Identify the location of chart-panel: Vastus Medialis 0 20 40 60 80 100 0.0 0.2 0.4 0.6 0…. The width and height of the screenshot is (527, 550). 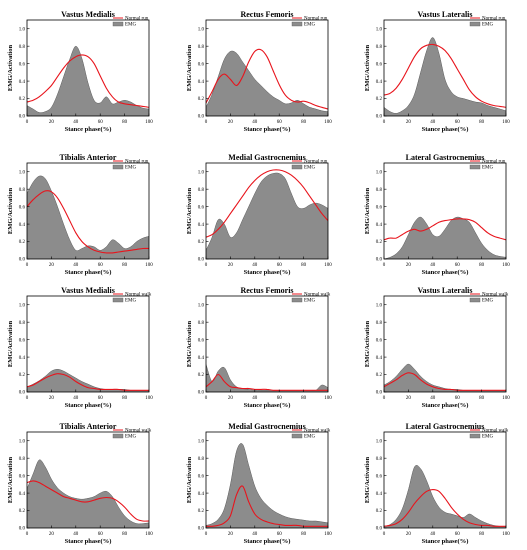
(80, 71).